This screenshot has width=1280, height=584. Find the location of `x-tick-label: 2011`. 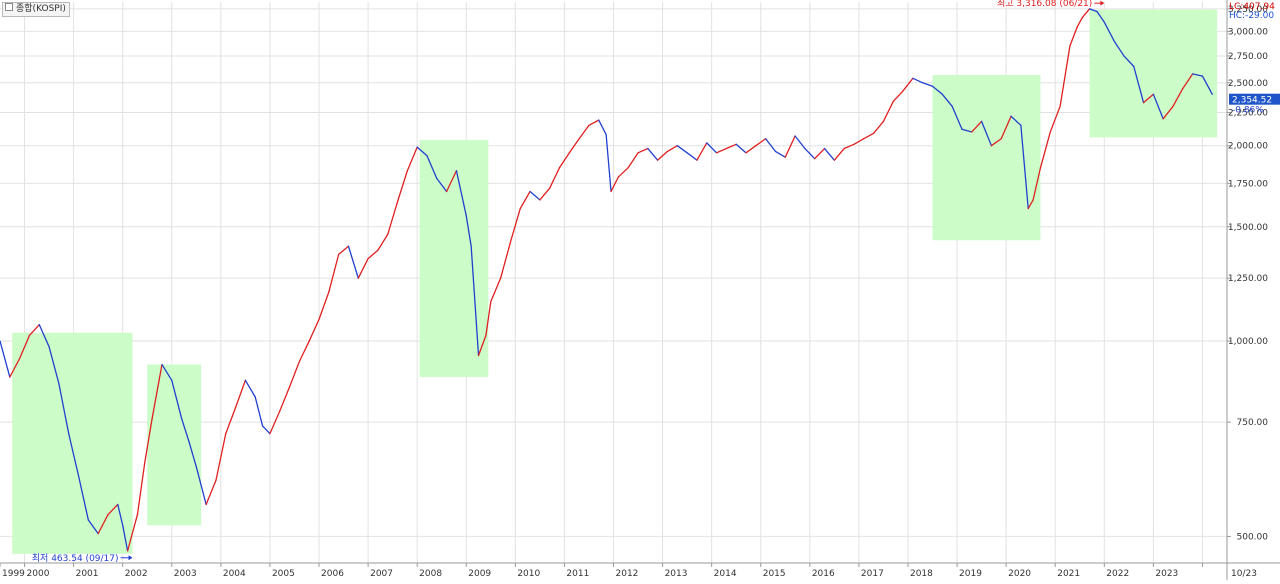

x-tick-label: 2011 is located at coordinates (577, 574).